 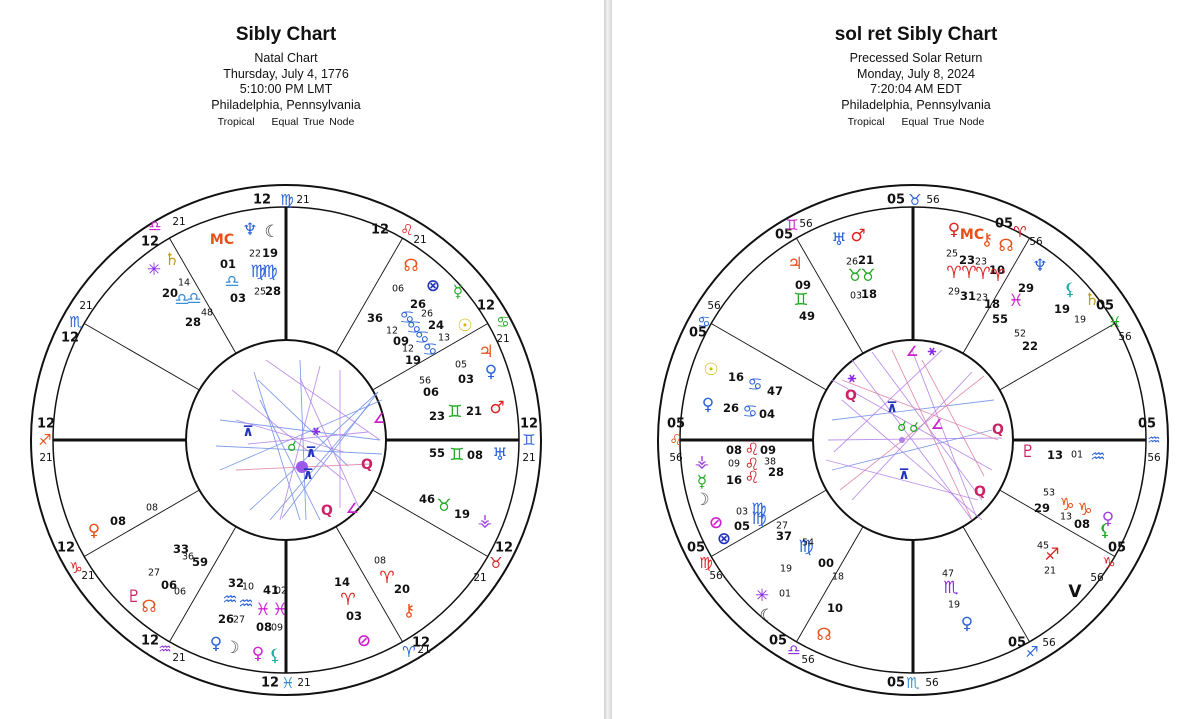 What do you see at coordinates (286, 89) in the screenshot?
I see `chart-time: 5:10:00 PM LMT` at bounding box center [286, 89].